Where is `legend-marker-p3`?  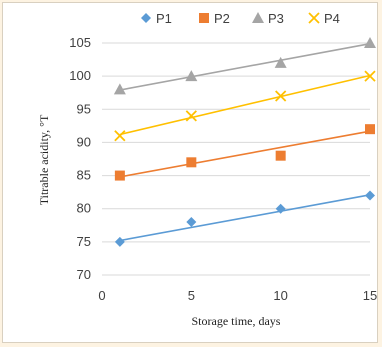
legend-marker-p3 is located at coordinates (258, 17).